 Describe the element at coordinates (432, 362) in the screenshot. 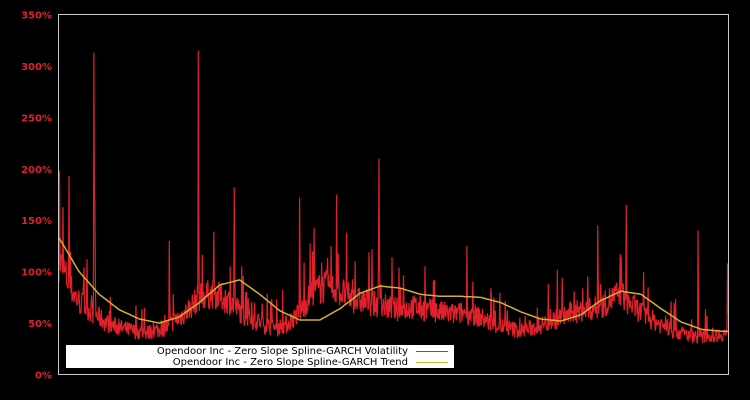

I see `legend-swatch-gold-line-icon` at that location.